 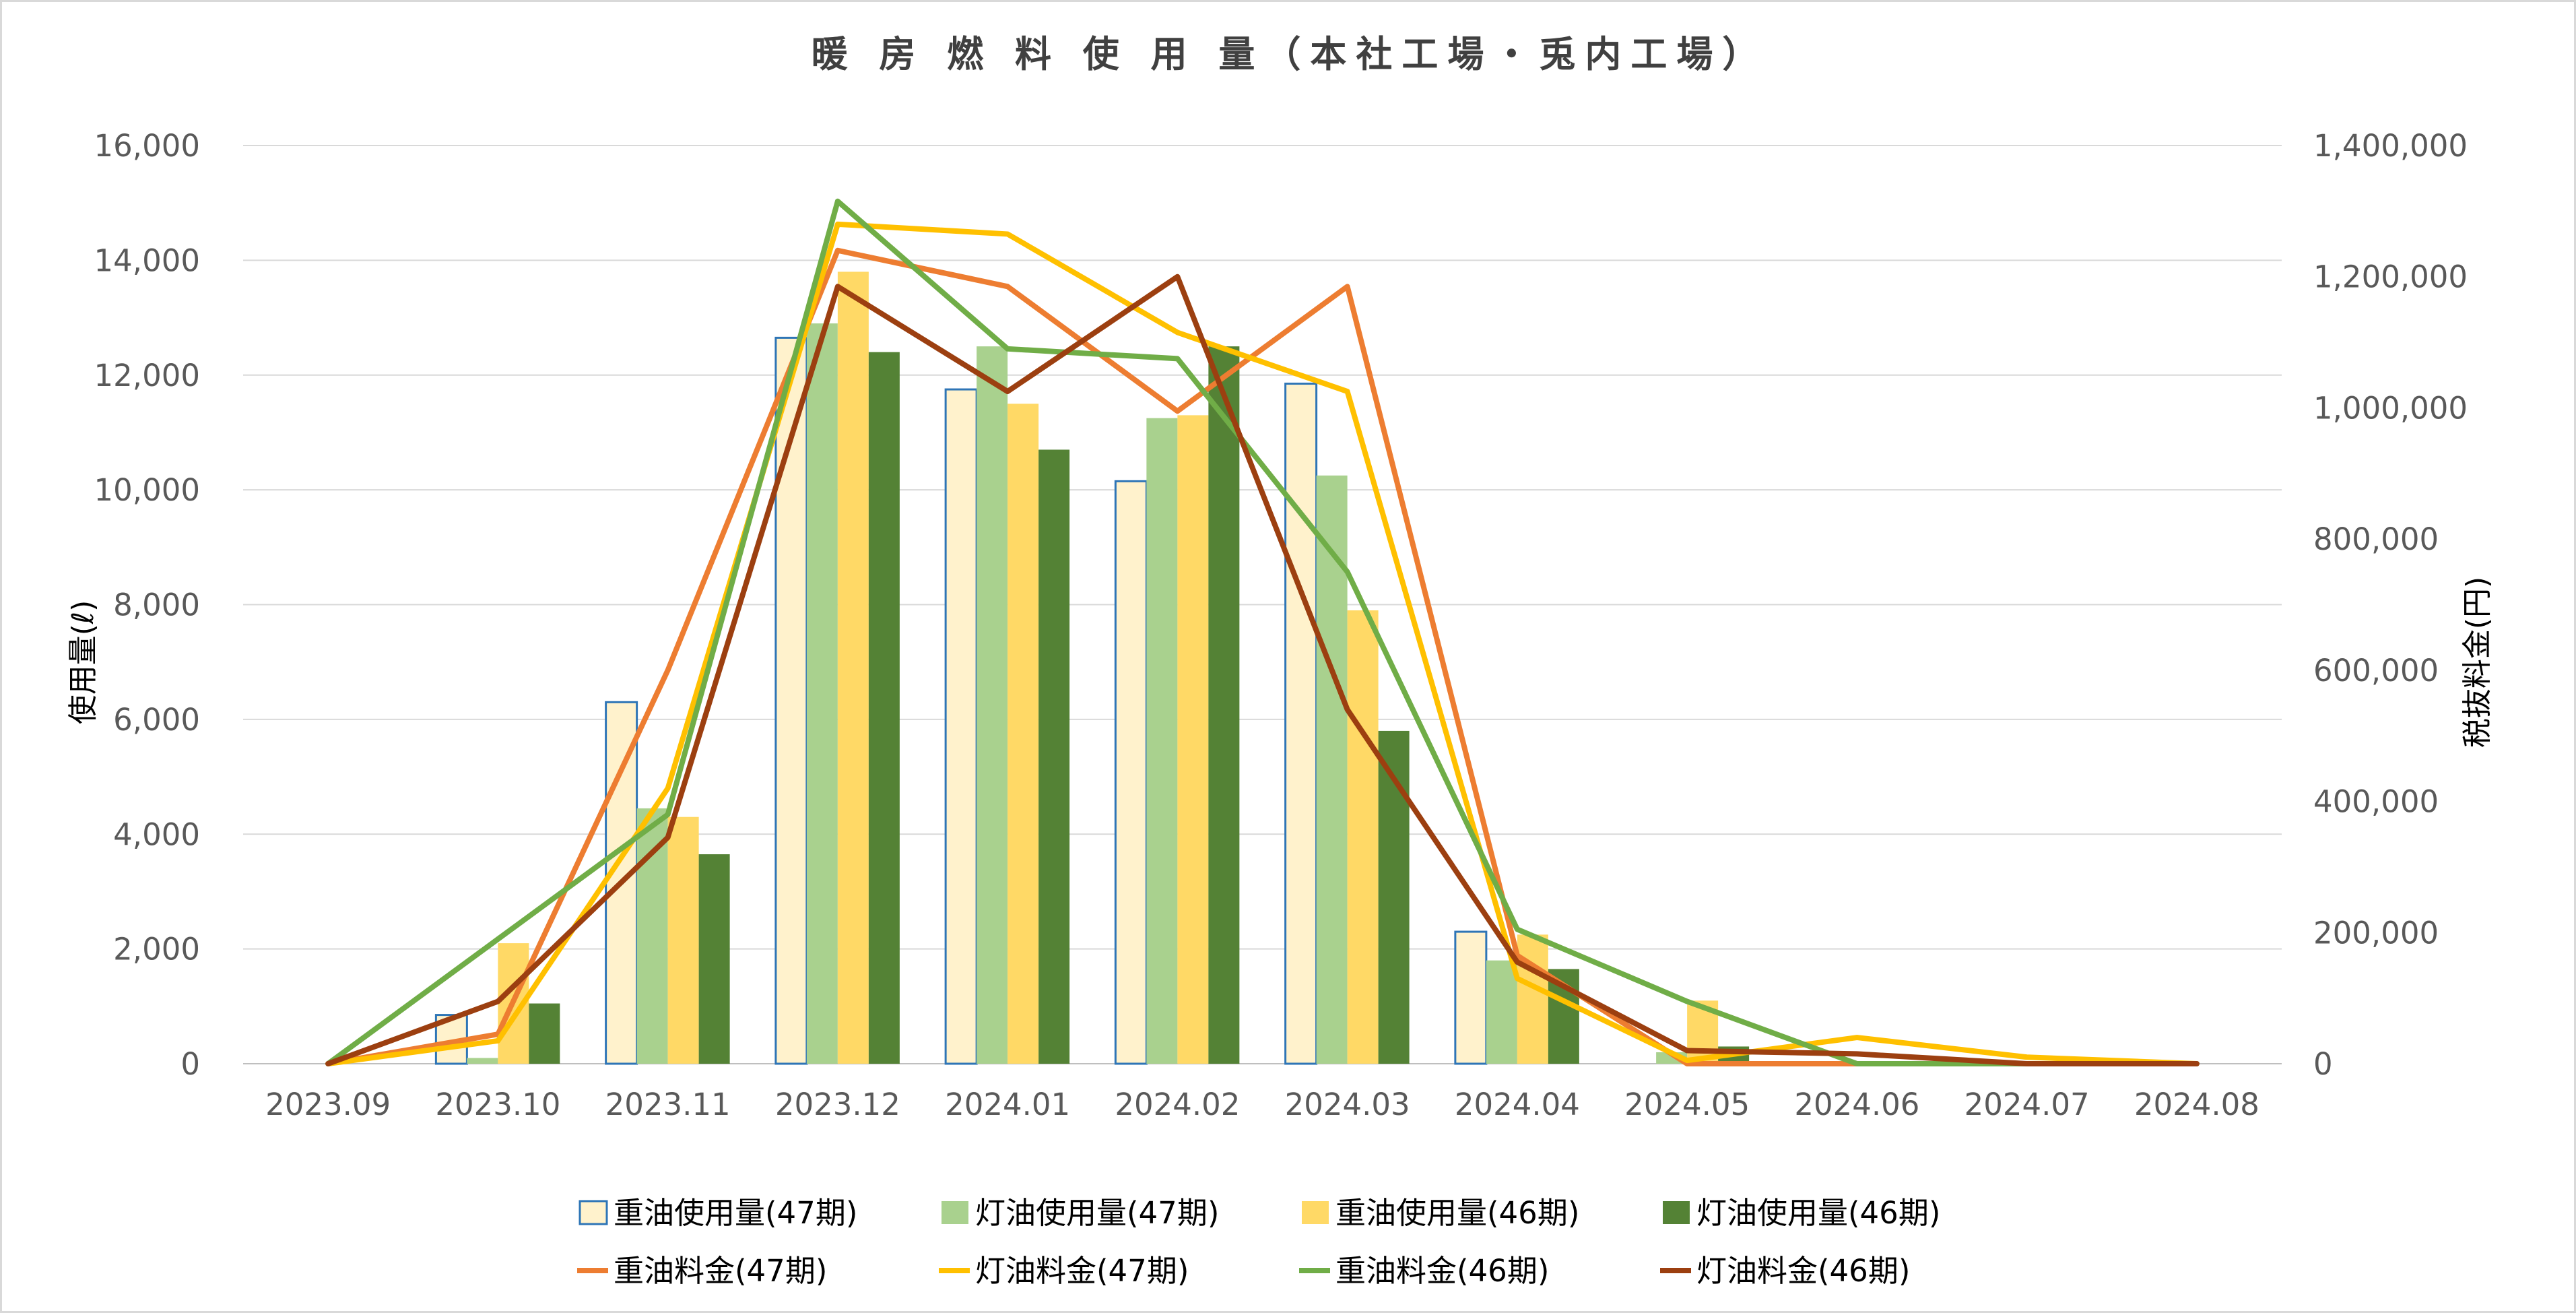 I want to click on legend-label: 灯油使用量(46期), so click(x=1818, y=1213).